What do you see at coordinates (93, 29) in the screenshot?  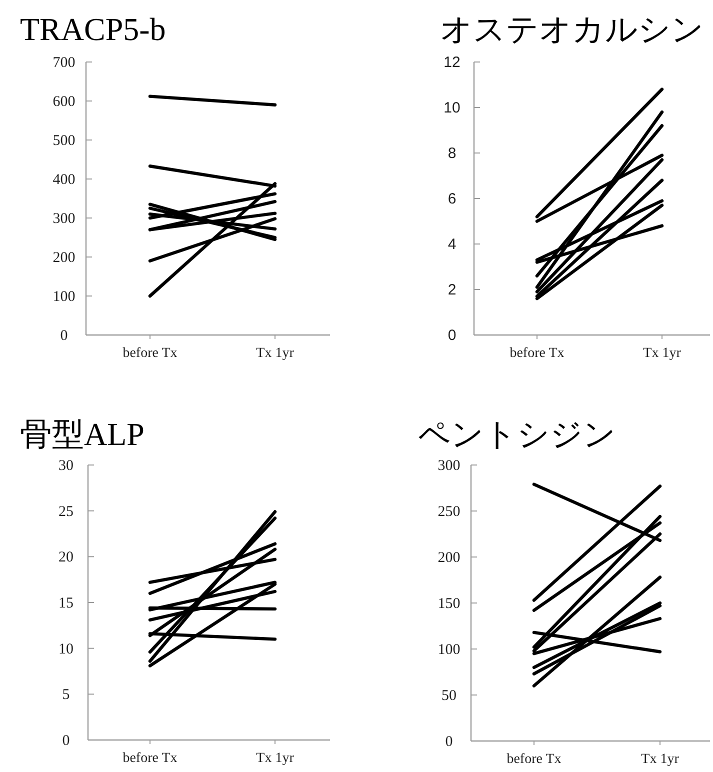 I see `chart-title: TRACP5-b` at bounding box center [93, 29].